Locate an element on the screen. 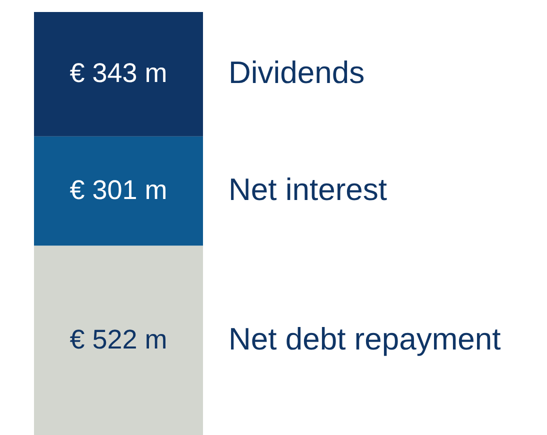 The width and height of the screenshot is (547, 435). data-label: € 343 m is located at coordinates (119, 73).